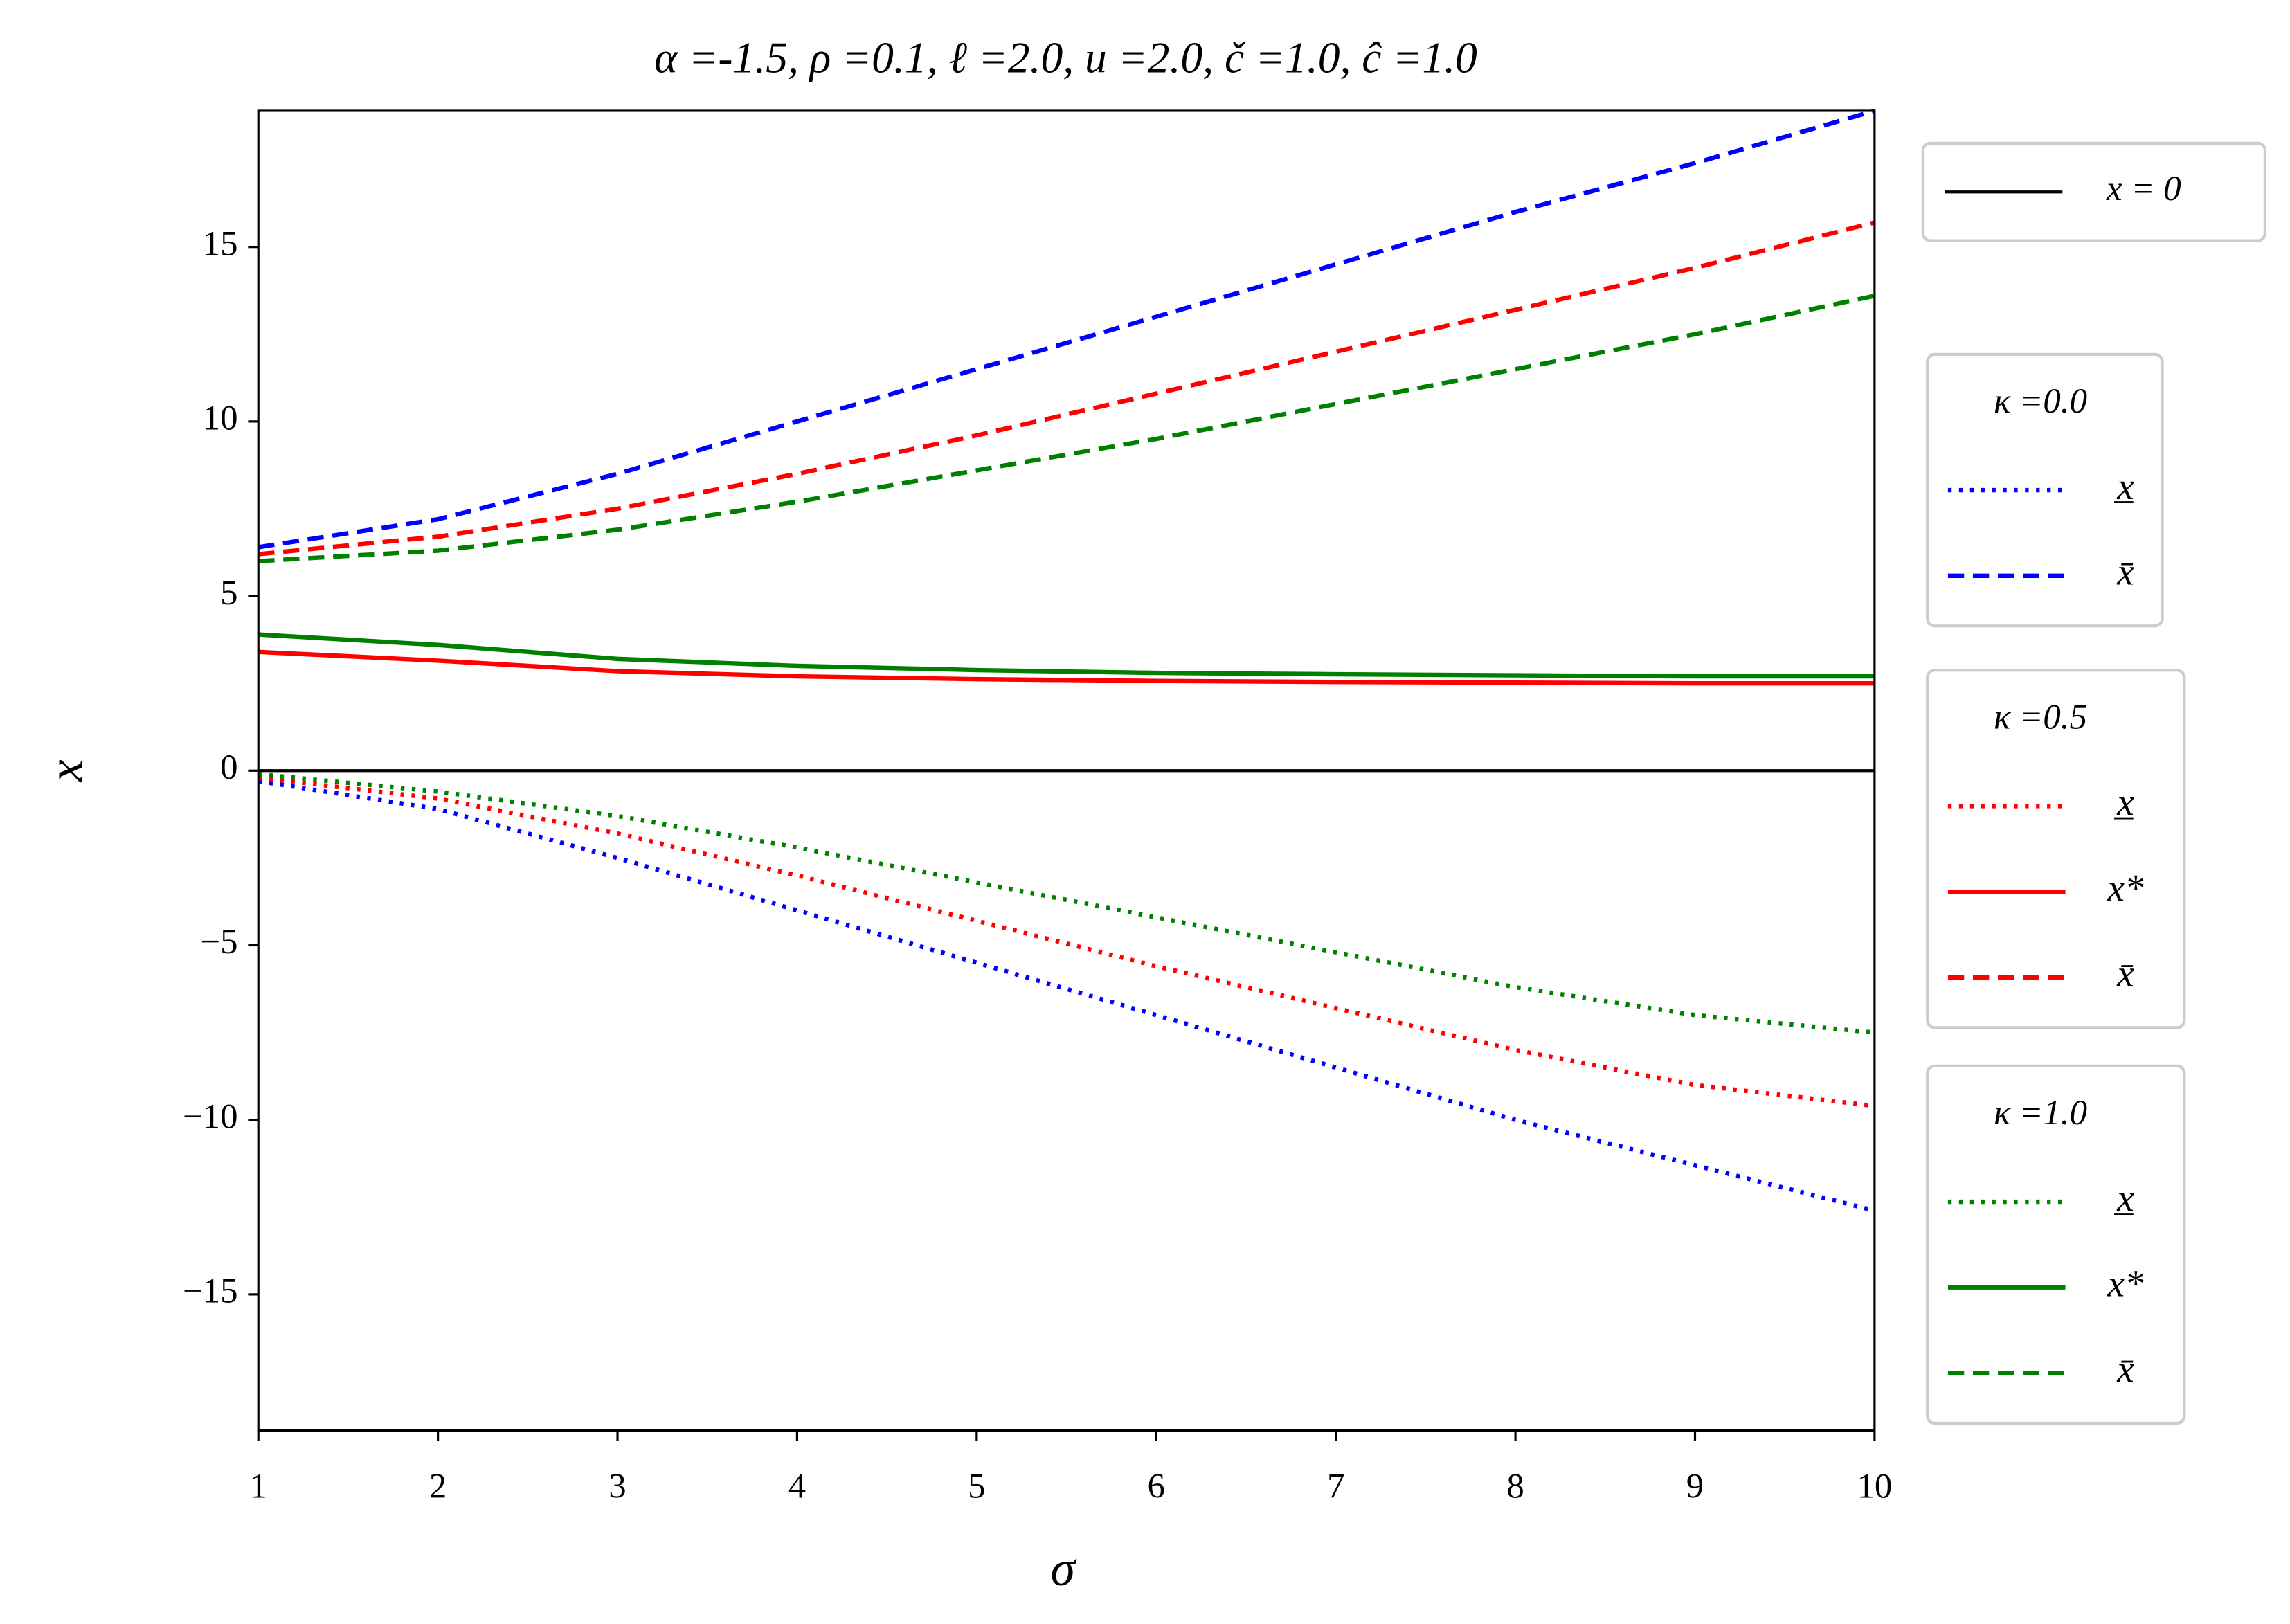 The height and width of the screenshot is (1624, 2290). Describe the element at coordinates (220, 418) in the screenshot. I see `y-tick-label: 10` at that location.